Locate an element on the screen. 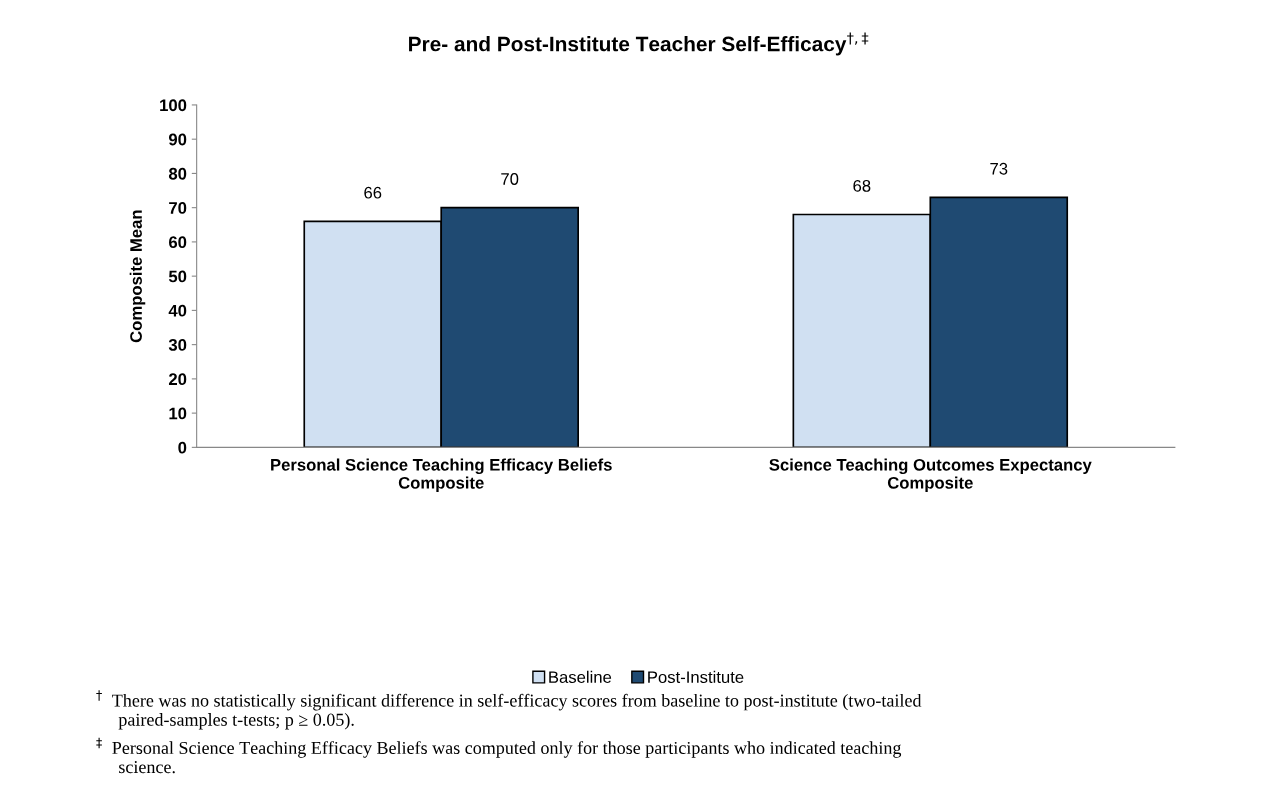 This screenshot has height=789, width=1277. y-tick-label: 20 is located at coordinates (177, 379).